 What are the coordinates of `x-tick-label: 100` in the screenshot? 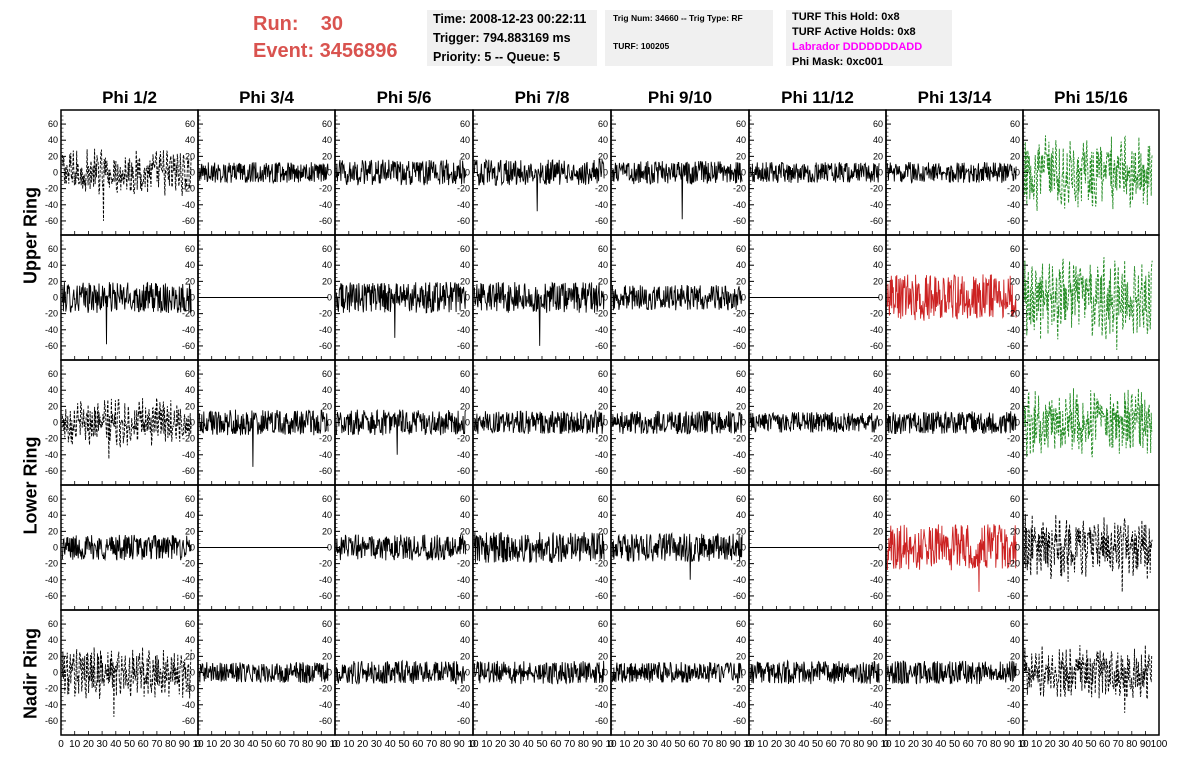 It's located at (1159, 744).